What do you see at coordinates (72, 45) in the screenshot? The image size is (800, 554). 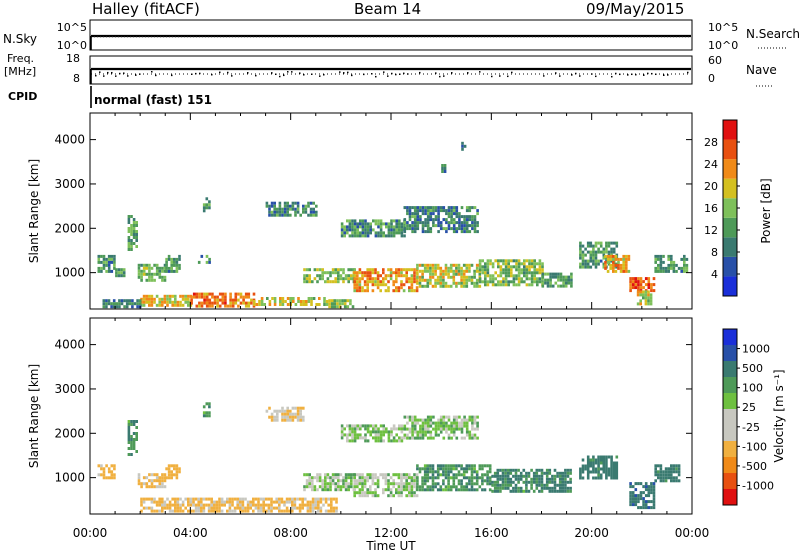 I see `nsky-tick-bottom: 10^0` at bounding box center [72, 45].